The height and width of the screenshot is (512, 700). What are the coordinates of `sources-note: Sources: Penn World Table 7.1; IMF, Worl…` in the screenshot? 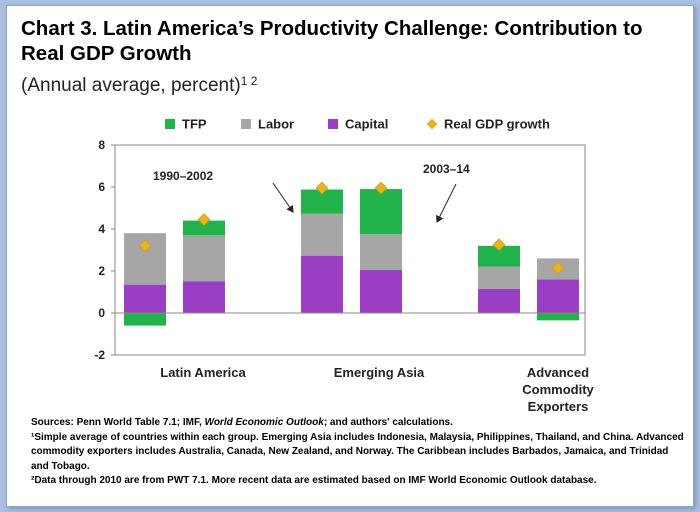 It's located at (242, 422).